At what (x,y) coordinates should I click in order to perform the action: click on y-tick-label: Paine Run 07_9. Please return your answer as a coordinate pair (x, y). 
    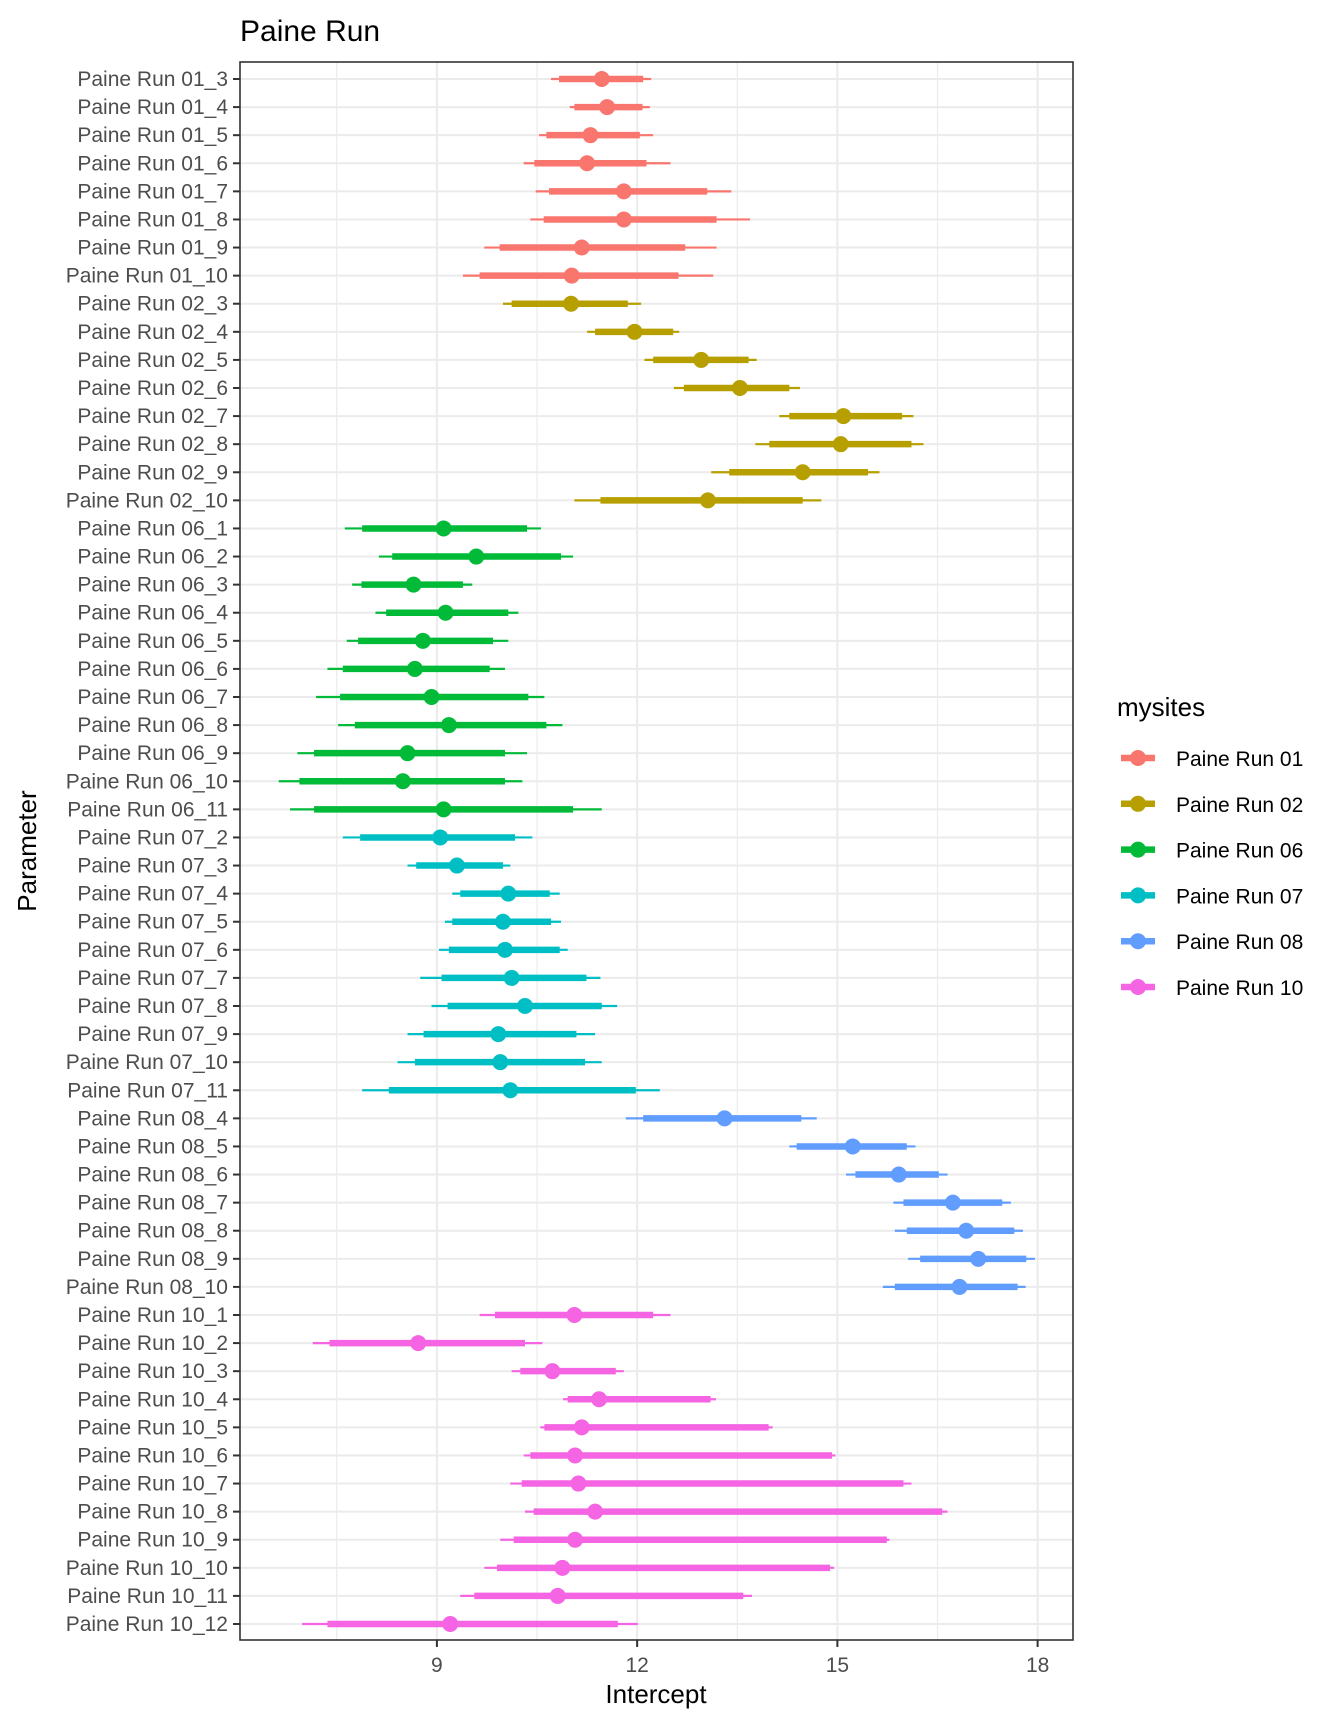
    Looking at the image, I should click on (152, 1034).